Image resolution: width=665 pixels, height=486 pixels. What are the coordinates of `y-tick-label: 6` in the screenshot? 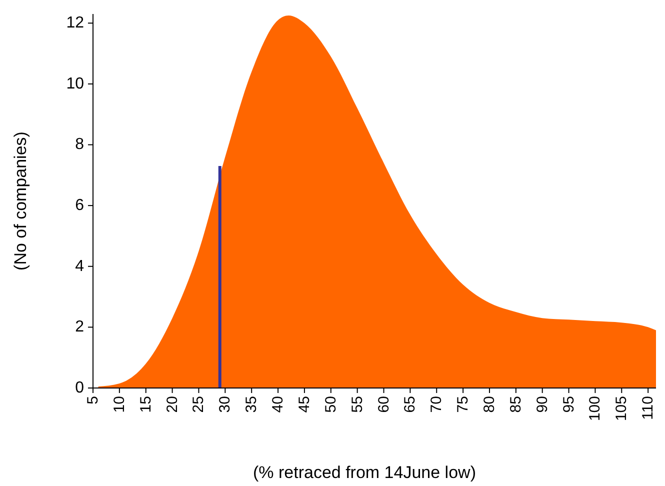 It's located at (79, 205).